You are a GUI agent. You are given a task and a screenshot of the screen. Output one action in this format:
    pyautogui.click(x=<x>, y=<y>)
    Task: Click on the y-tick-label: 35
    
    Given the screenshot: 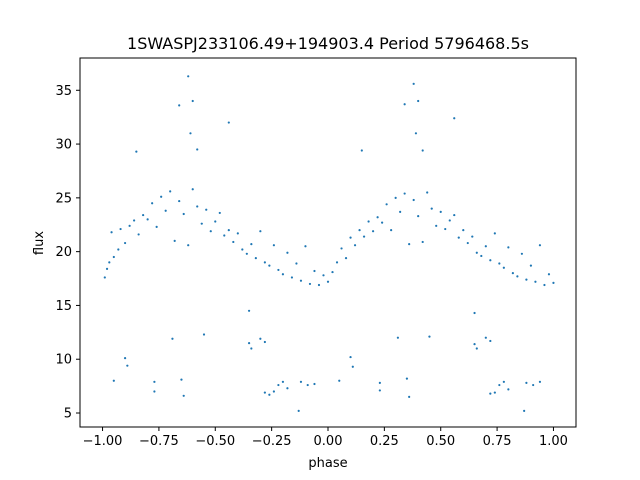 What is the action you would take?
    pyautogui.click(x=63, y=91)
    